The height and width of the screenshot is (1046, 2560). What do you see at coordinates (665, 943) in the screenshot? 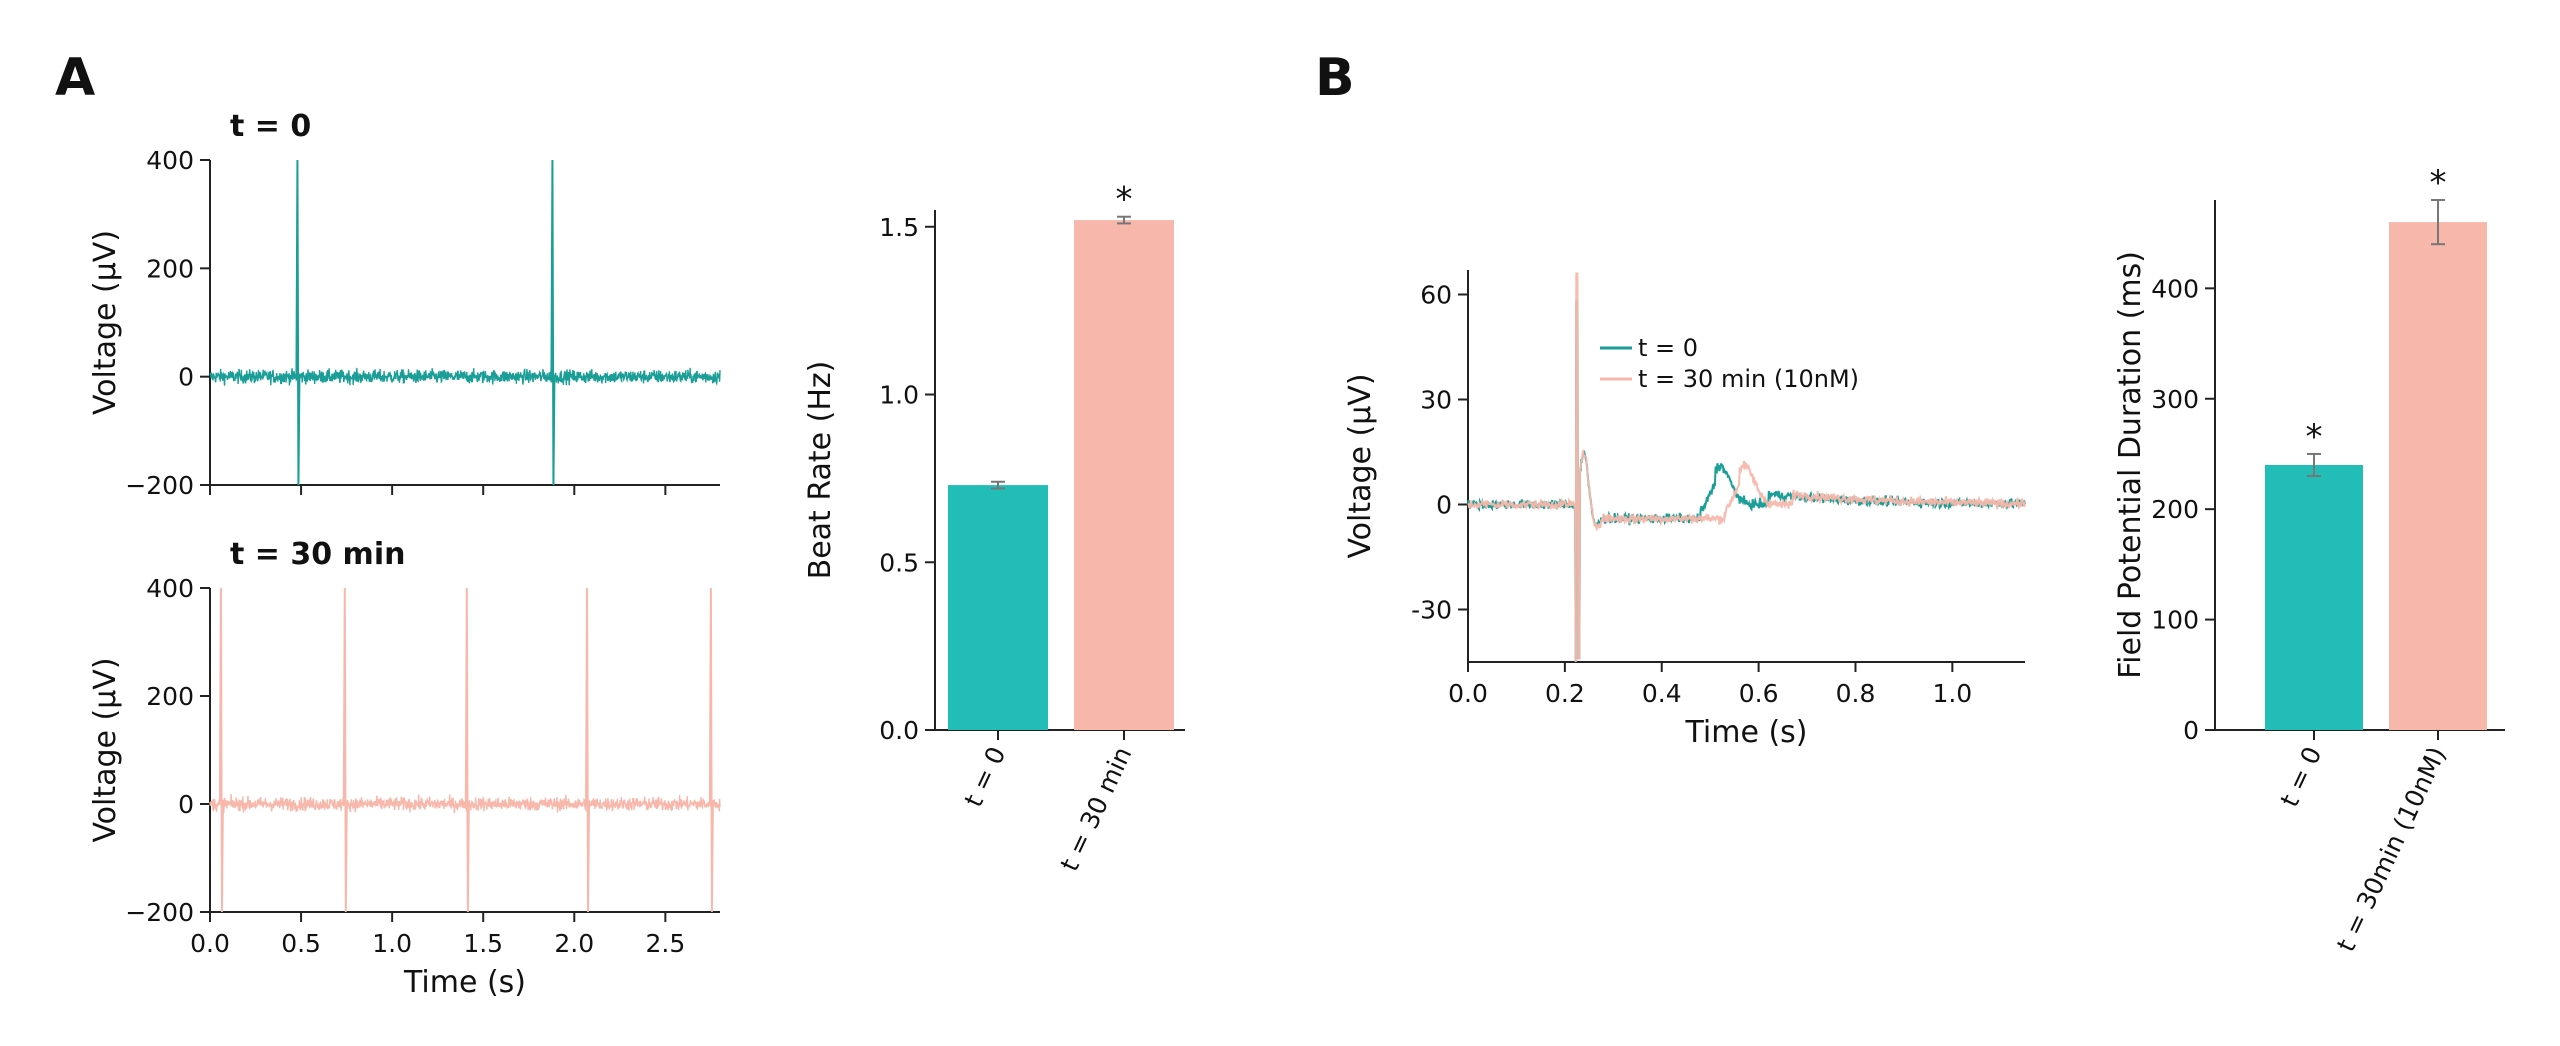
I see `x-tick-label: 2.5` at bounding box center [665, 943].